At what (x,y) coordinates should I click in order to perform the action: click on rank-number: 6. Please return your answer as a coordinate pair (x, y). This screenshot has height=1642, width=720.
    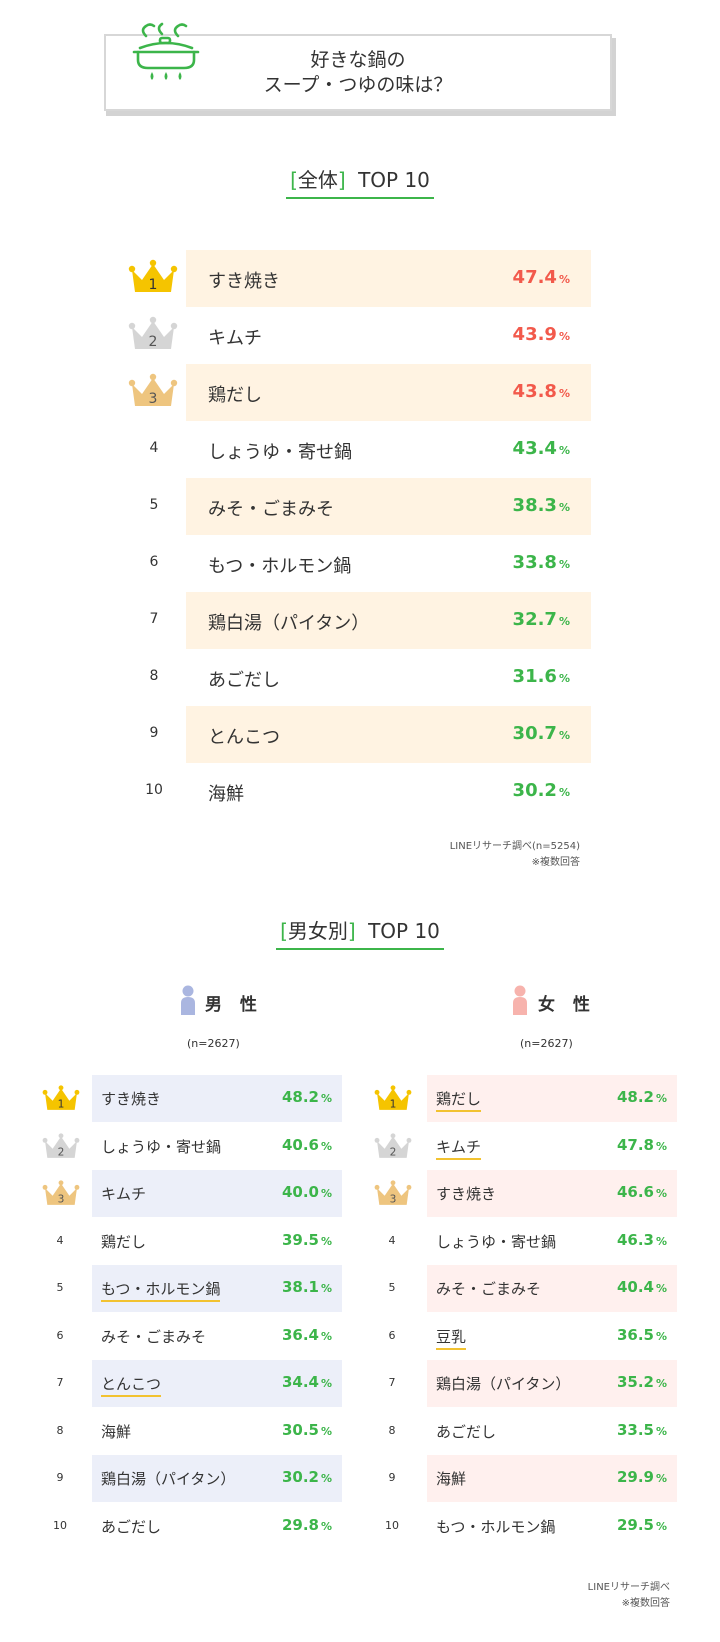
    Looking at the image, I should click on (392, 1335).